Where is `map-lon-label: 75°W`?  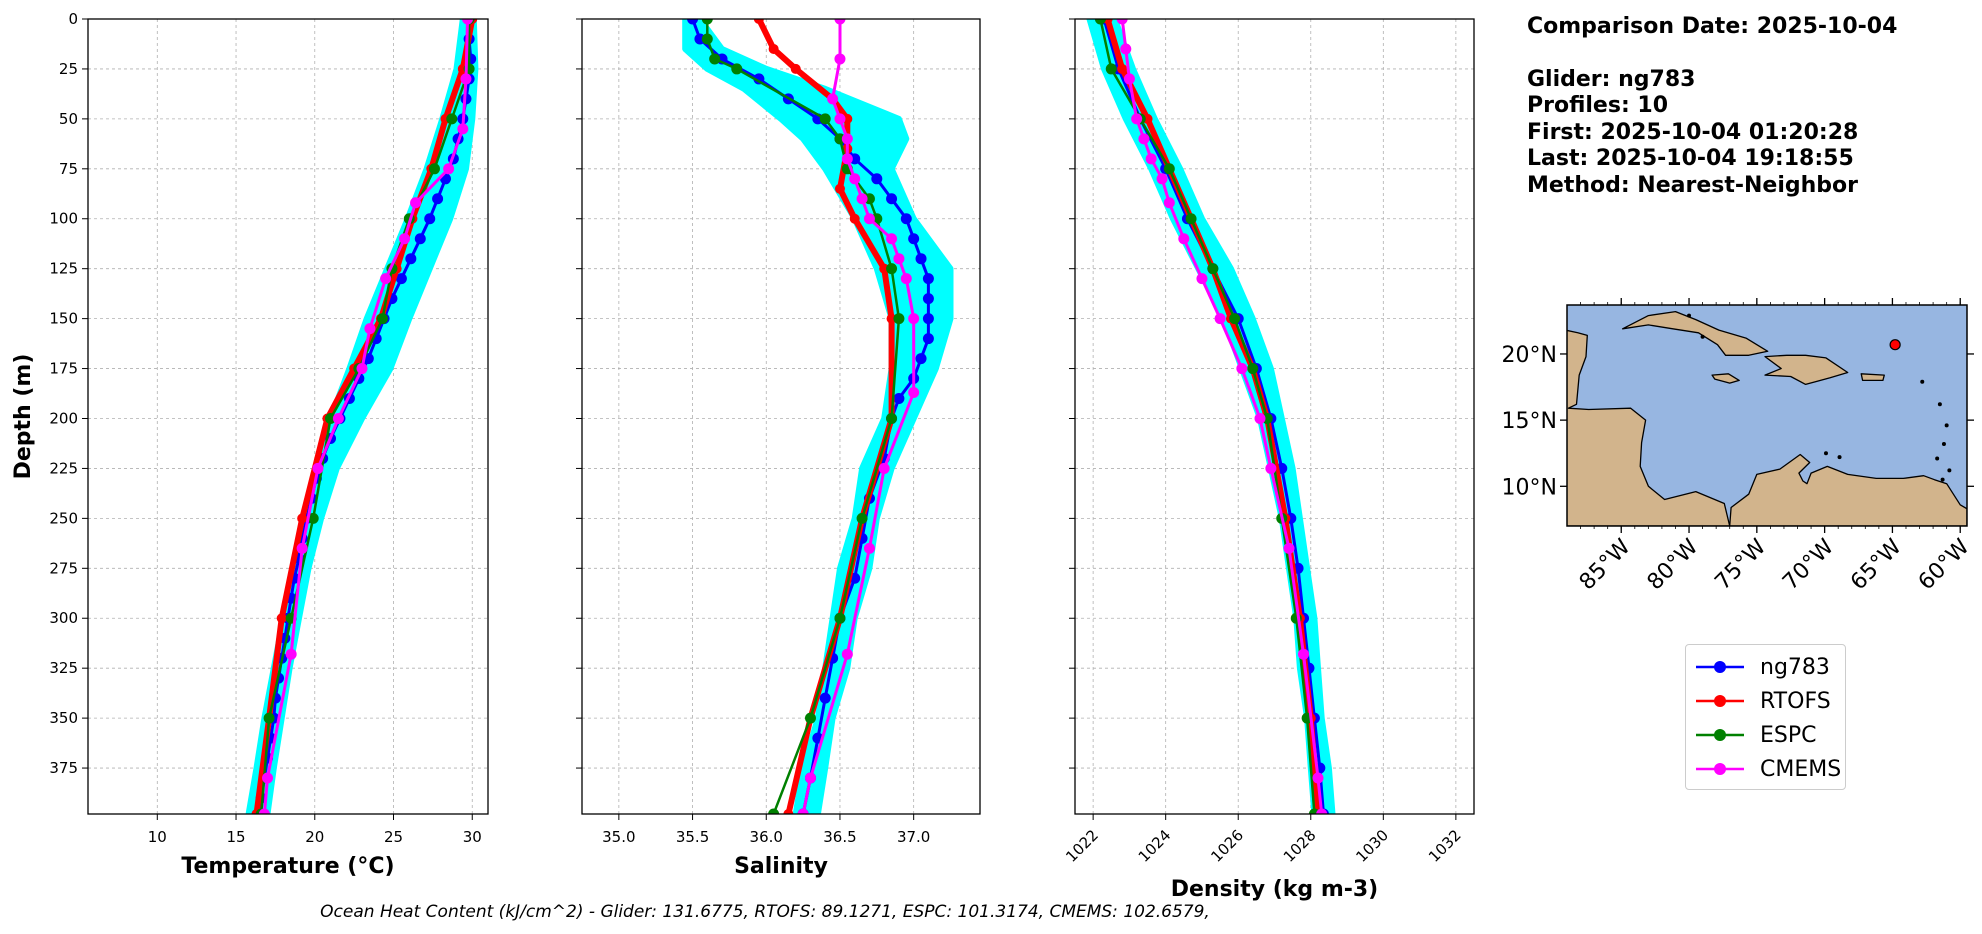 map-lon-label: 75°W is located at coordinates (1740, 564).